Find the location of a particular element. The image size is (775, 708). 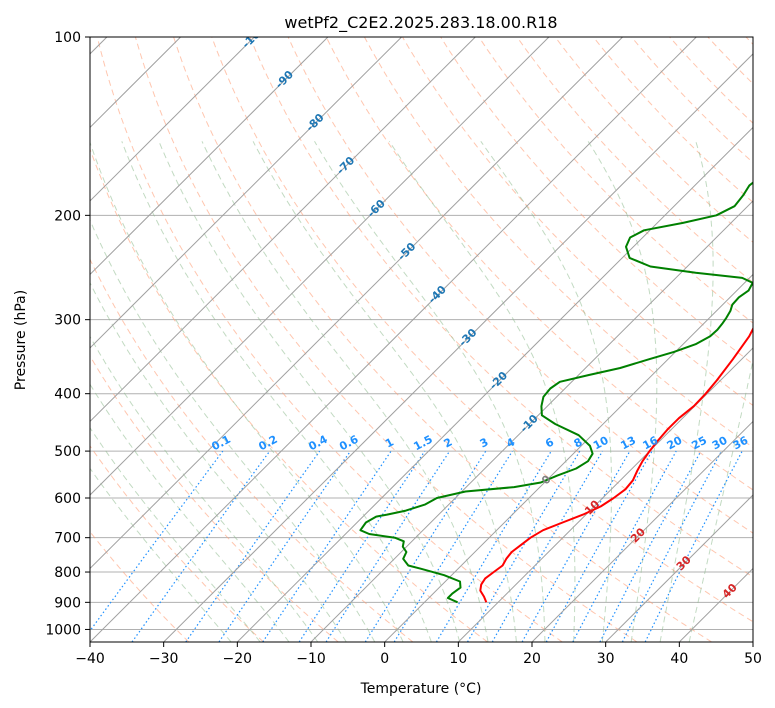

x-tick-label: 30 is located at coordinates (606, 659).